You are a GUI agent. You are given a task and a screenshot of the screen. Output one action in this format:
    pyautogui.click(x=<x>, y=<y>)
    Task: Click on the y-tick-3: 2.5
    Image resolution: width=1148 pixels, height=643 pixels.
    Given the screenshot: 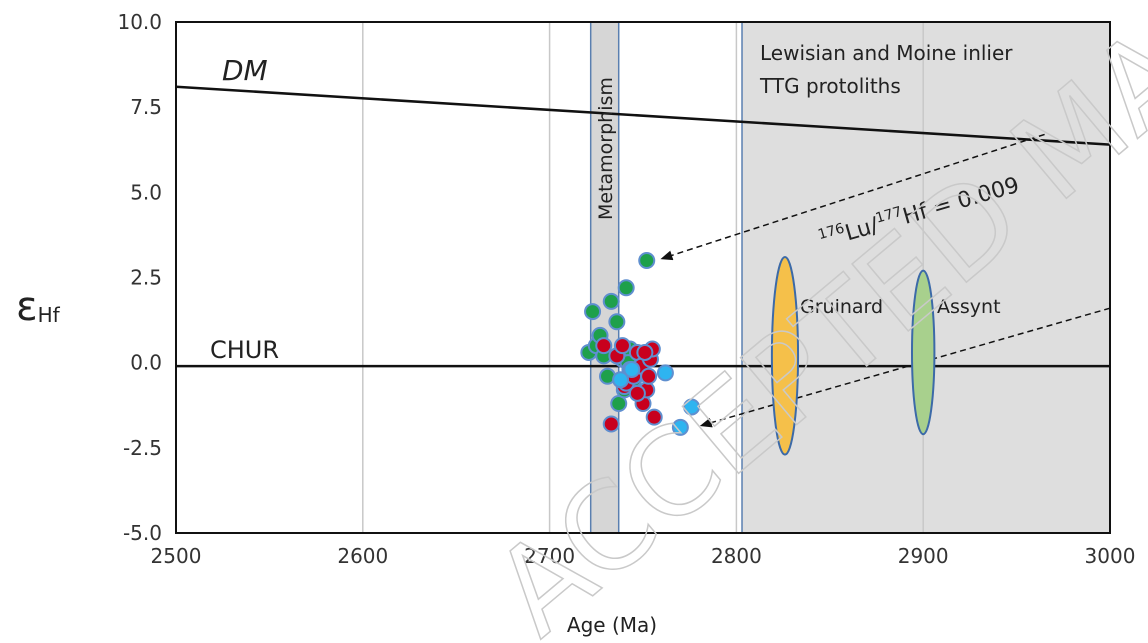 What is the action you would take?
    pyautogui.click(x=146, y=278)
    